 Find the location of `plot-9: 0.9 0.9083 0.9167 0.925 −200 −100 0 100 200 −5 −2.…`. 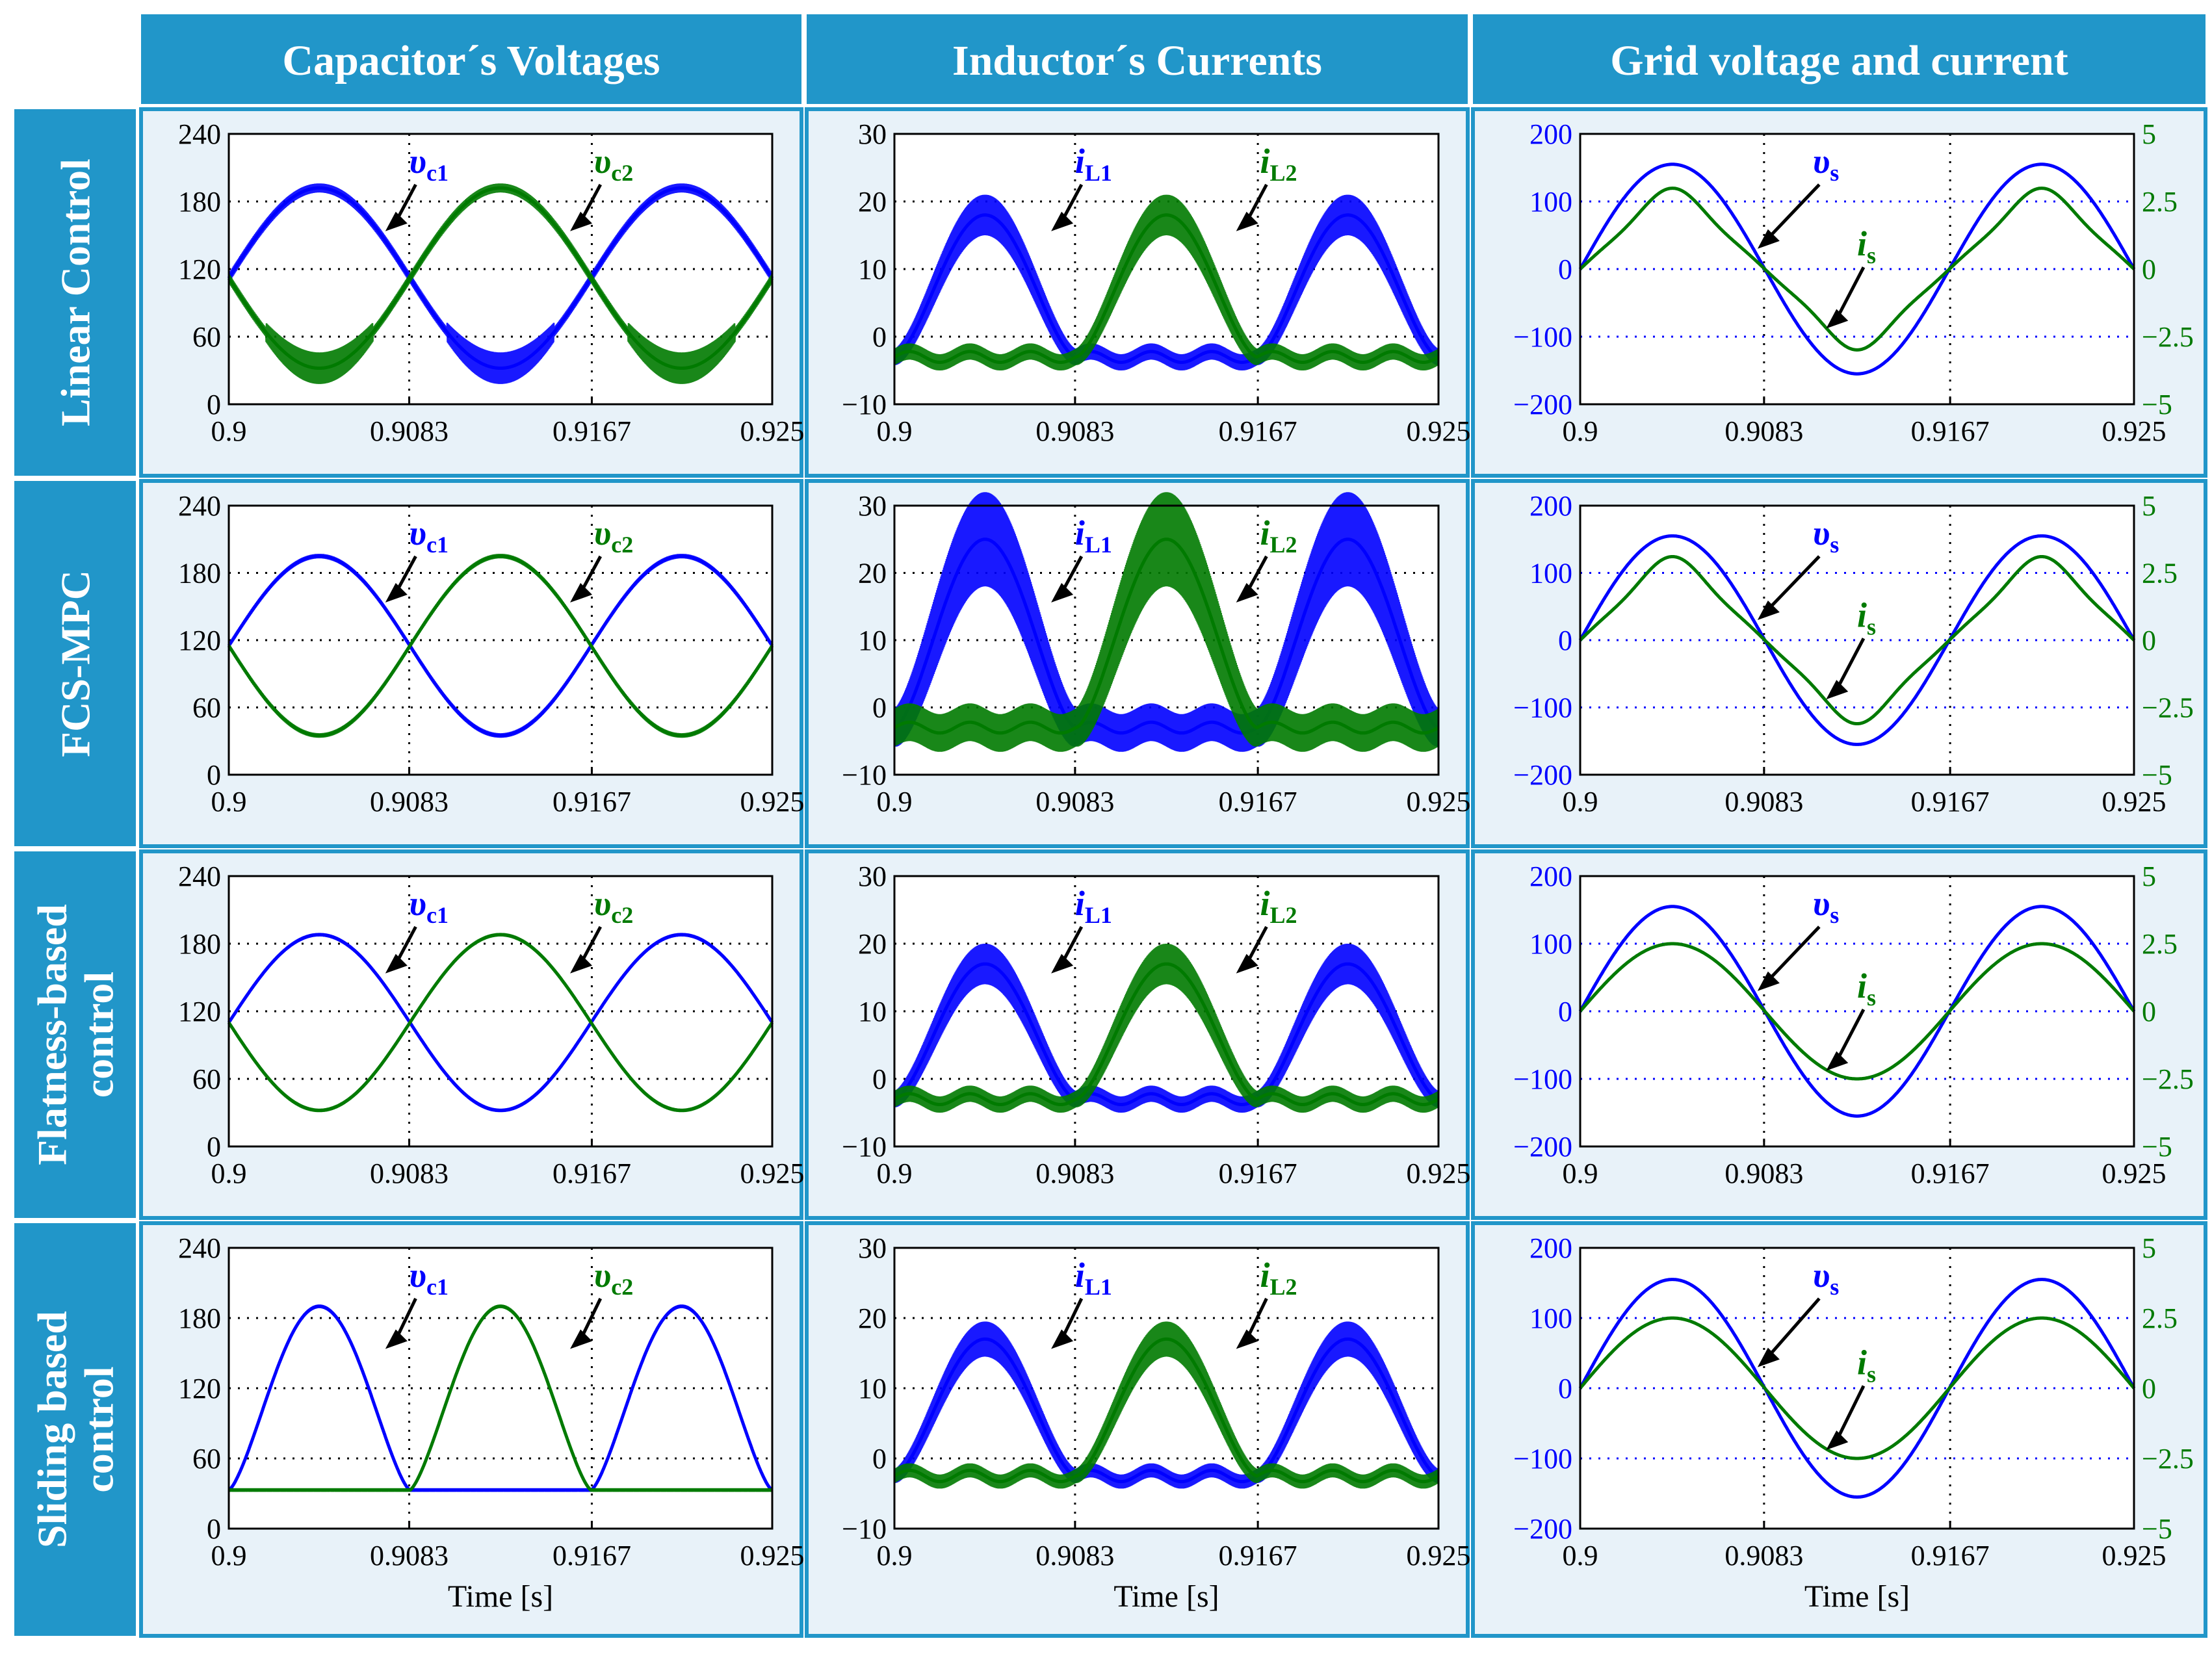

plot-9: 0.9 0.9083 0.9167 0.925 −200 −100 0 100 200 −5 −2.… is located at coordinates (1854, 1024).